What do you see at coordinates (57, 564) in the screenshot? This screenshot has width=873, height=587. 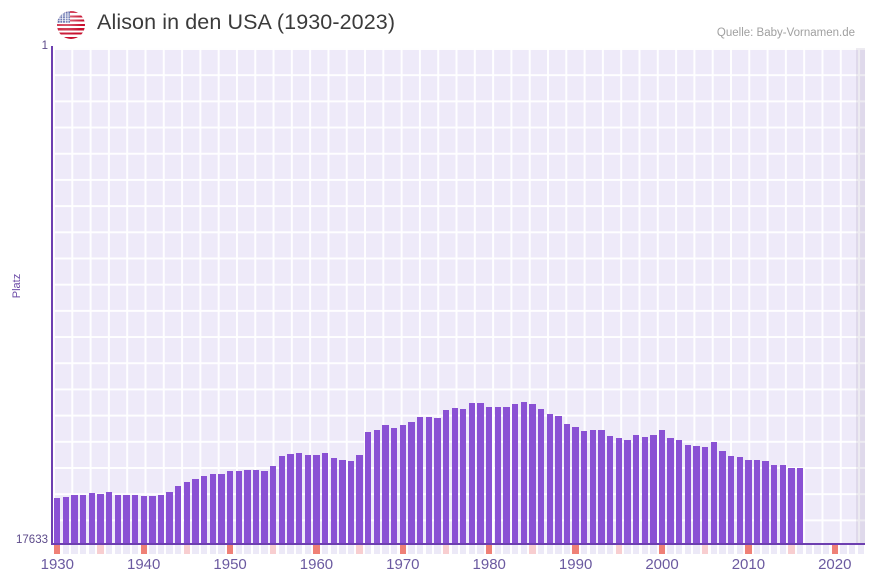 I see `x-axis-tick-label: 1930` at bounding box center [57, 564].